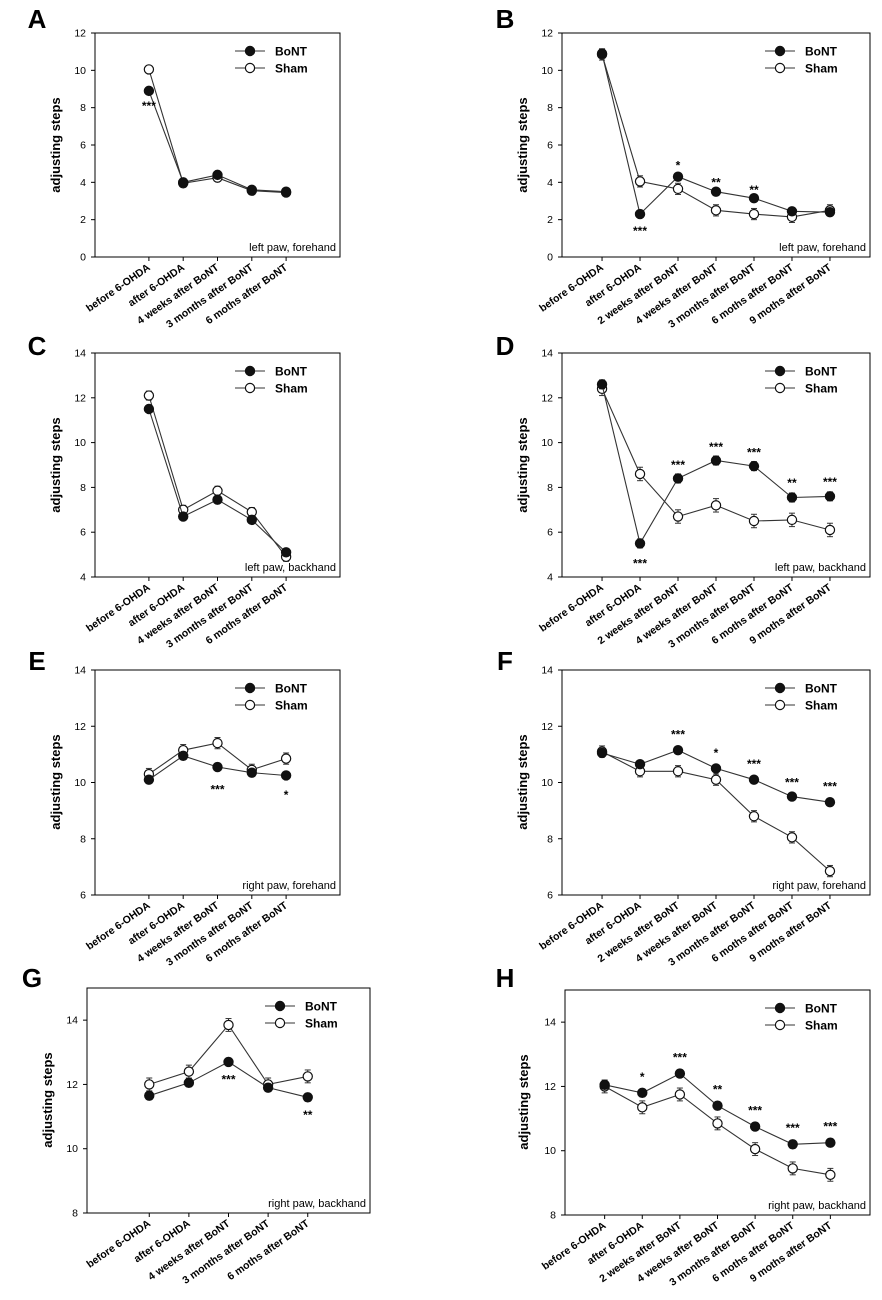 This screenshot has width=882, height=1300. What do you see at coordinates (36, 661) in the screenshot?
I see `panel-letter: E` at bounding box center [36, 661].